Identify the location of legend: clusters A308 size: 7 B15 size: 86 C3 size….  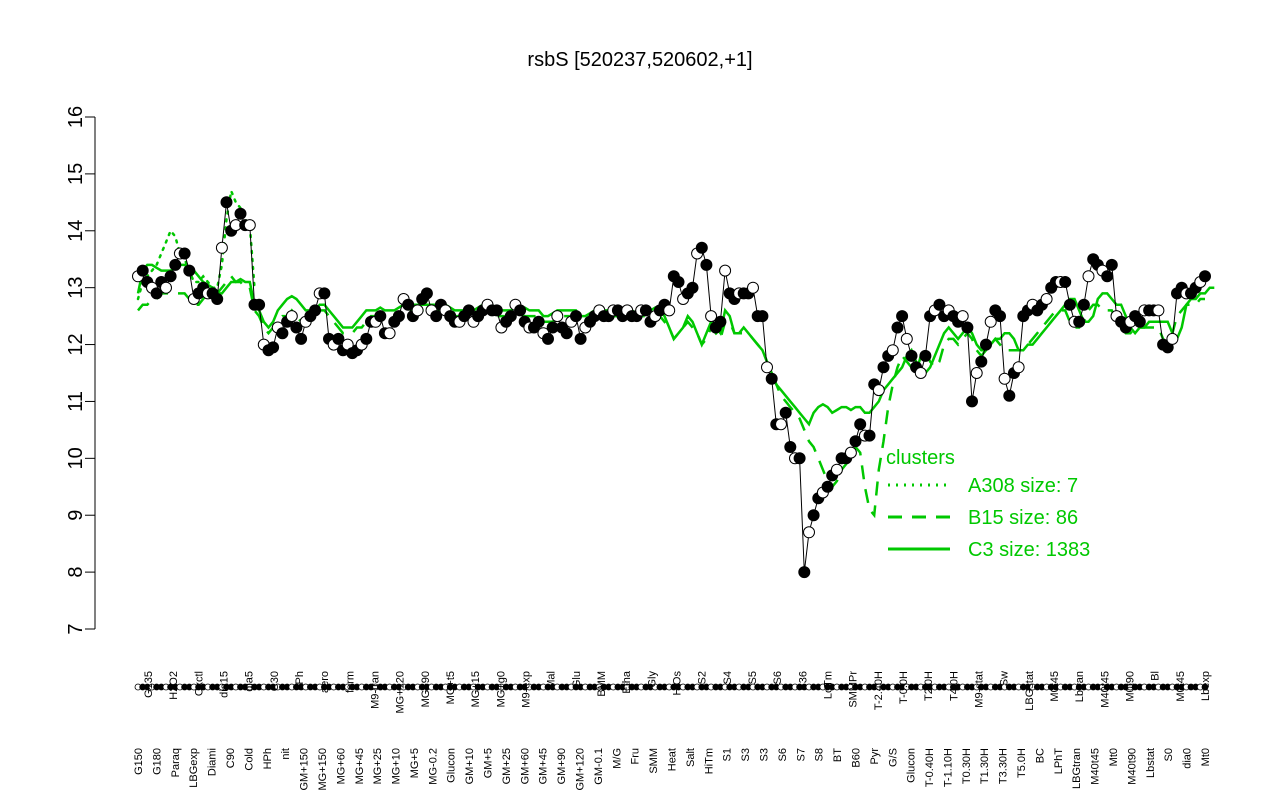
(988, 504).